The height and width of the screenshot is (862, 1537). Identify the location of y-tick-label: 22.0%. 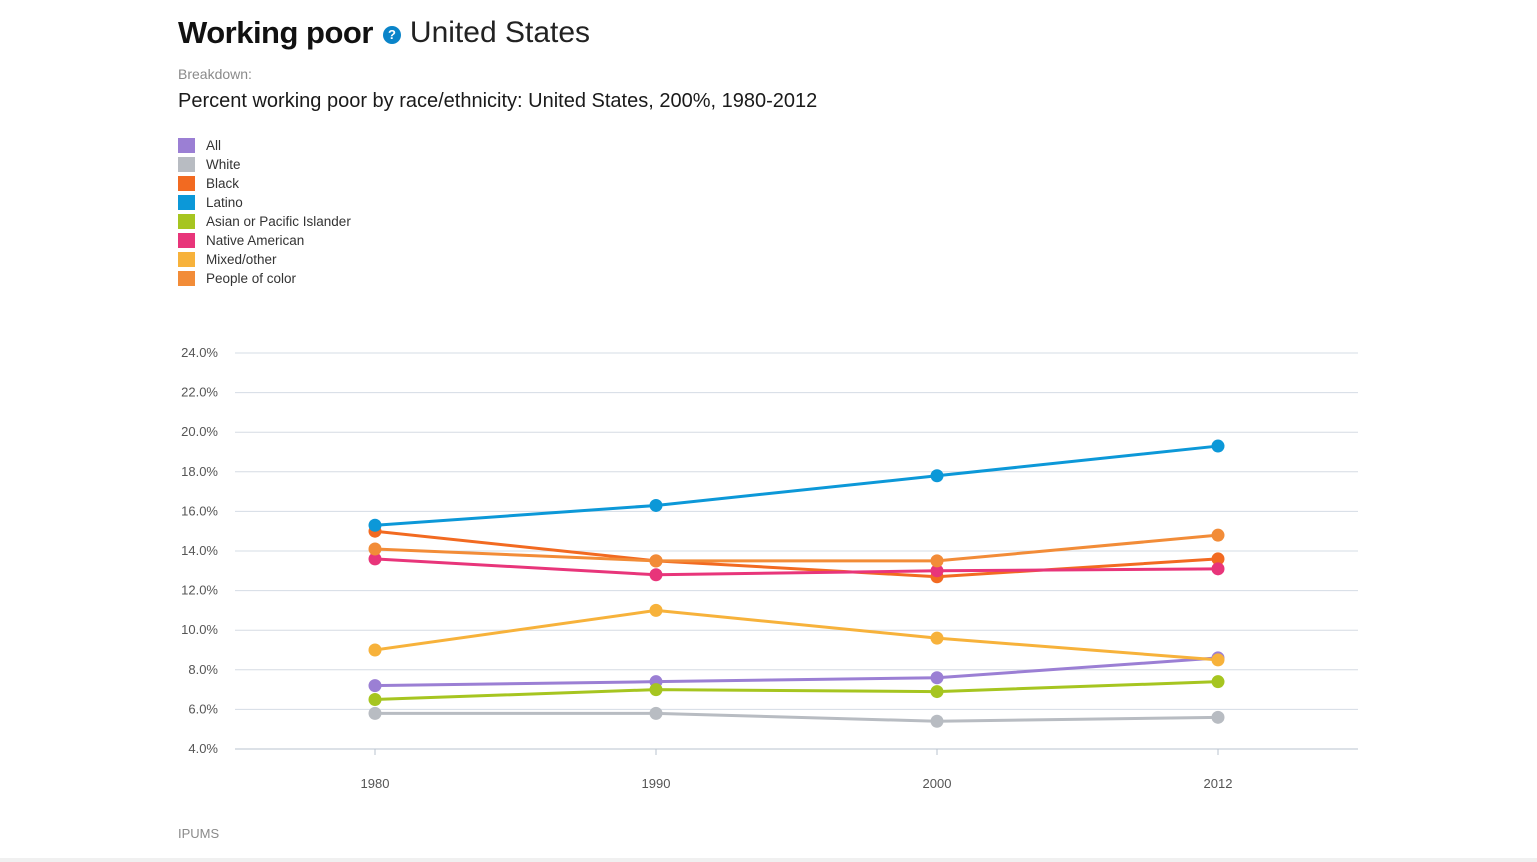
(199, 392).